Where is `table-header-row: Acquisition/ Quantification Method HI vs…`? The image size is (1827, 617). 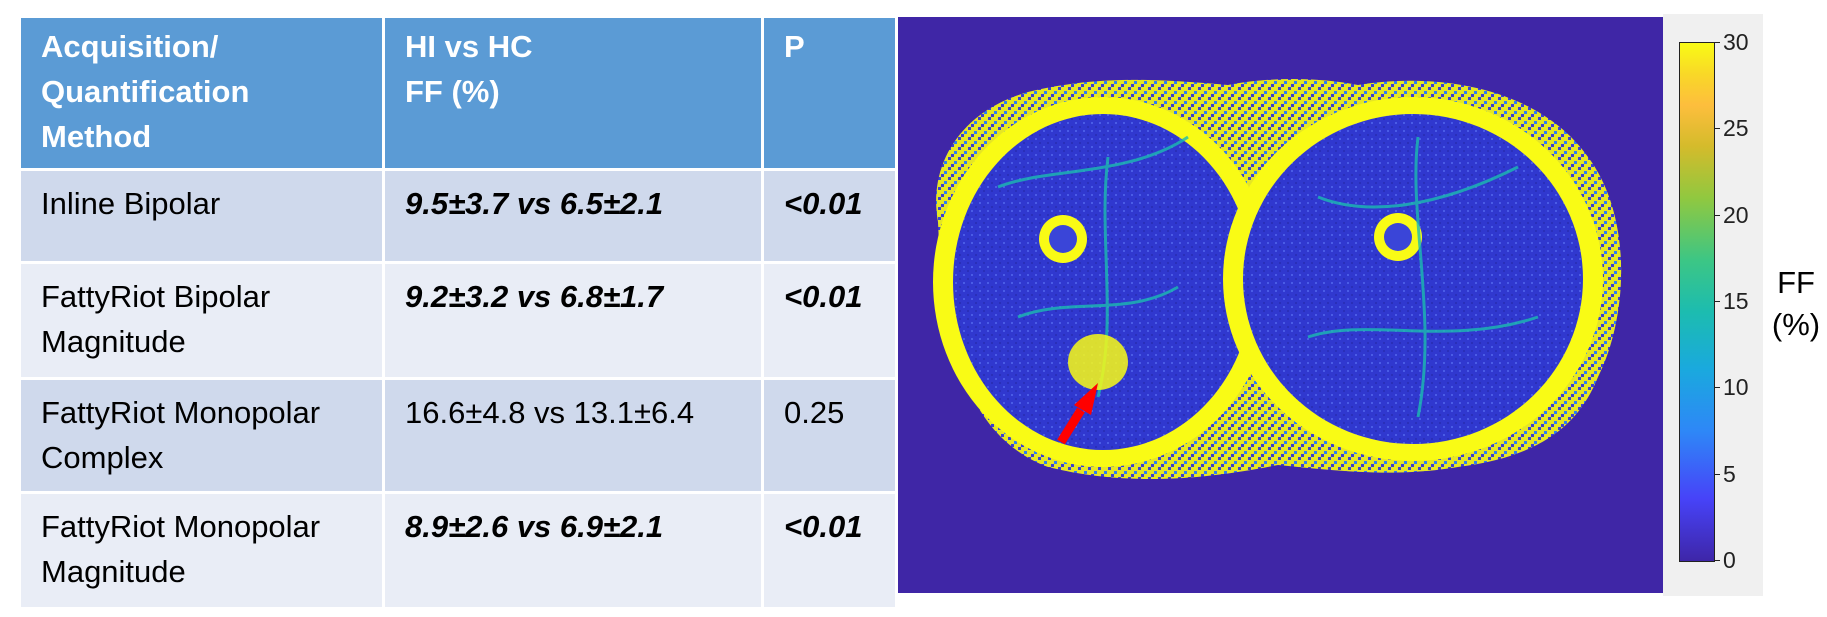
table-header-row: Acquisition/ Quantification Method HI vs… is located at coordinates (458, 93).